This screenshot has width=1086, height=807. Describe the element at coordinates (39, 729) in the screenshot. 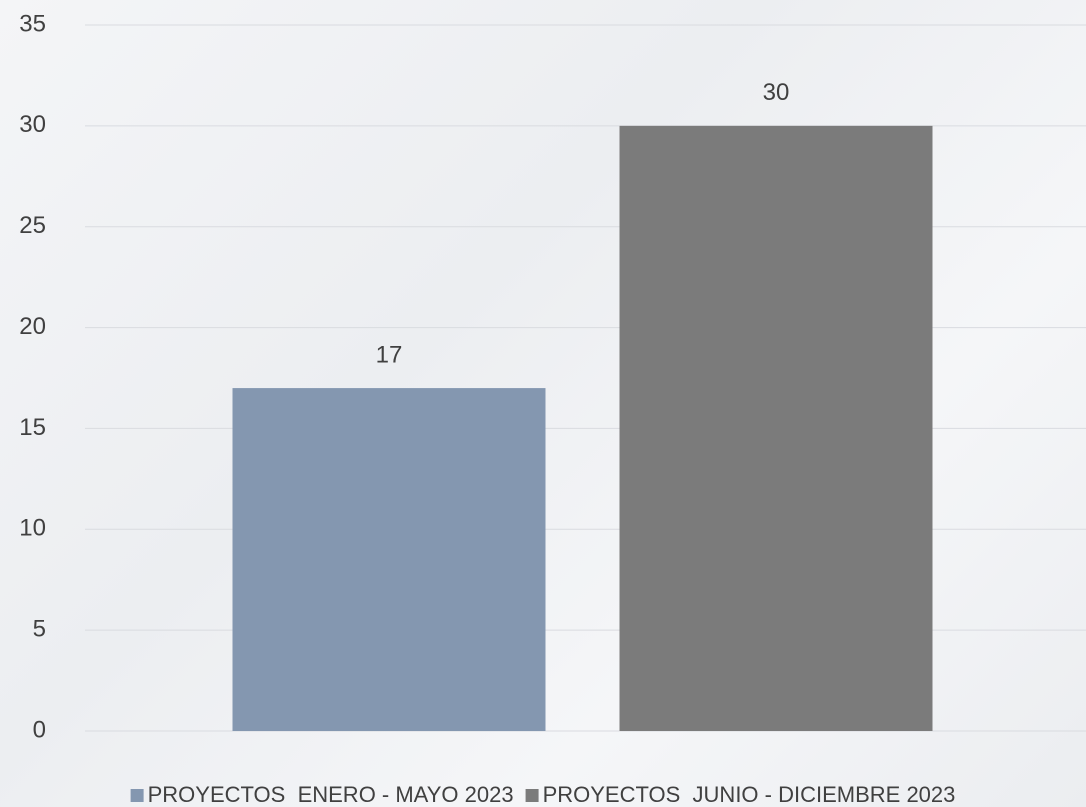

I see `y-tick-label: 0` at that location.